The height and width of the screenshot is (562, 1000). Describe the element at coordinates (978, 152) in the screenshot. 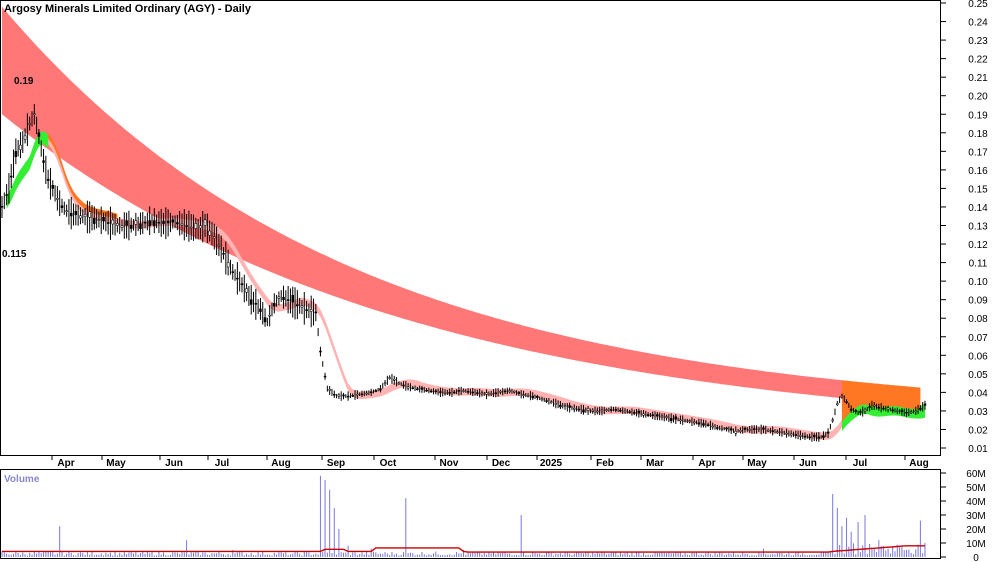

I see `price-tick-label: 0.17` at that location.